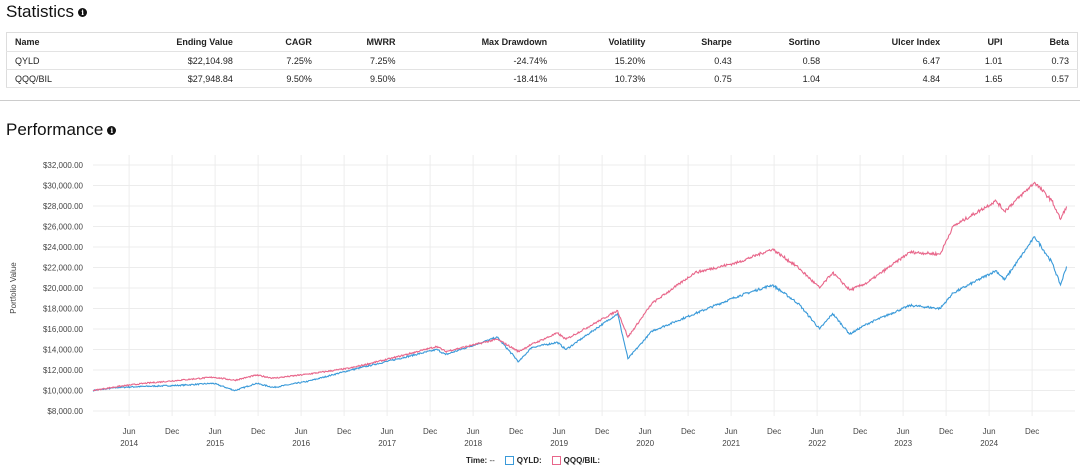  I want to click on x-tick-year: 2024, so click(989, 443).